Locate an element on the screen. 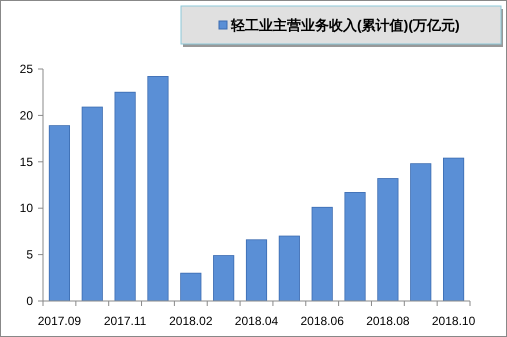 The height and width of the screenshot is (337, 507). legend-label: 轻工业主营业务收入(累计值)(万亿元) is located at coordinates (345, 25).